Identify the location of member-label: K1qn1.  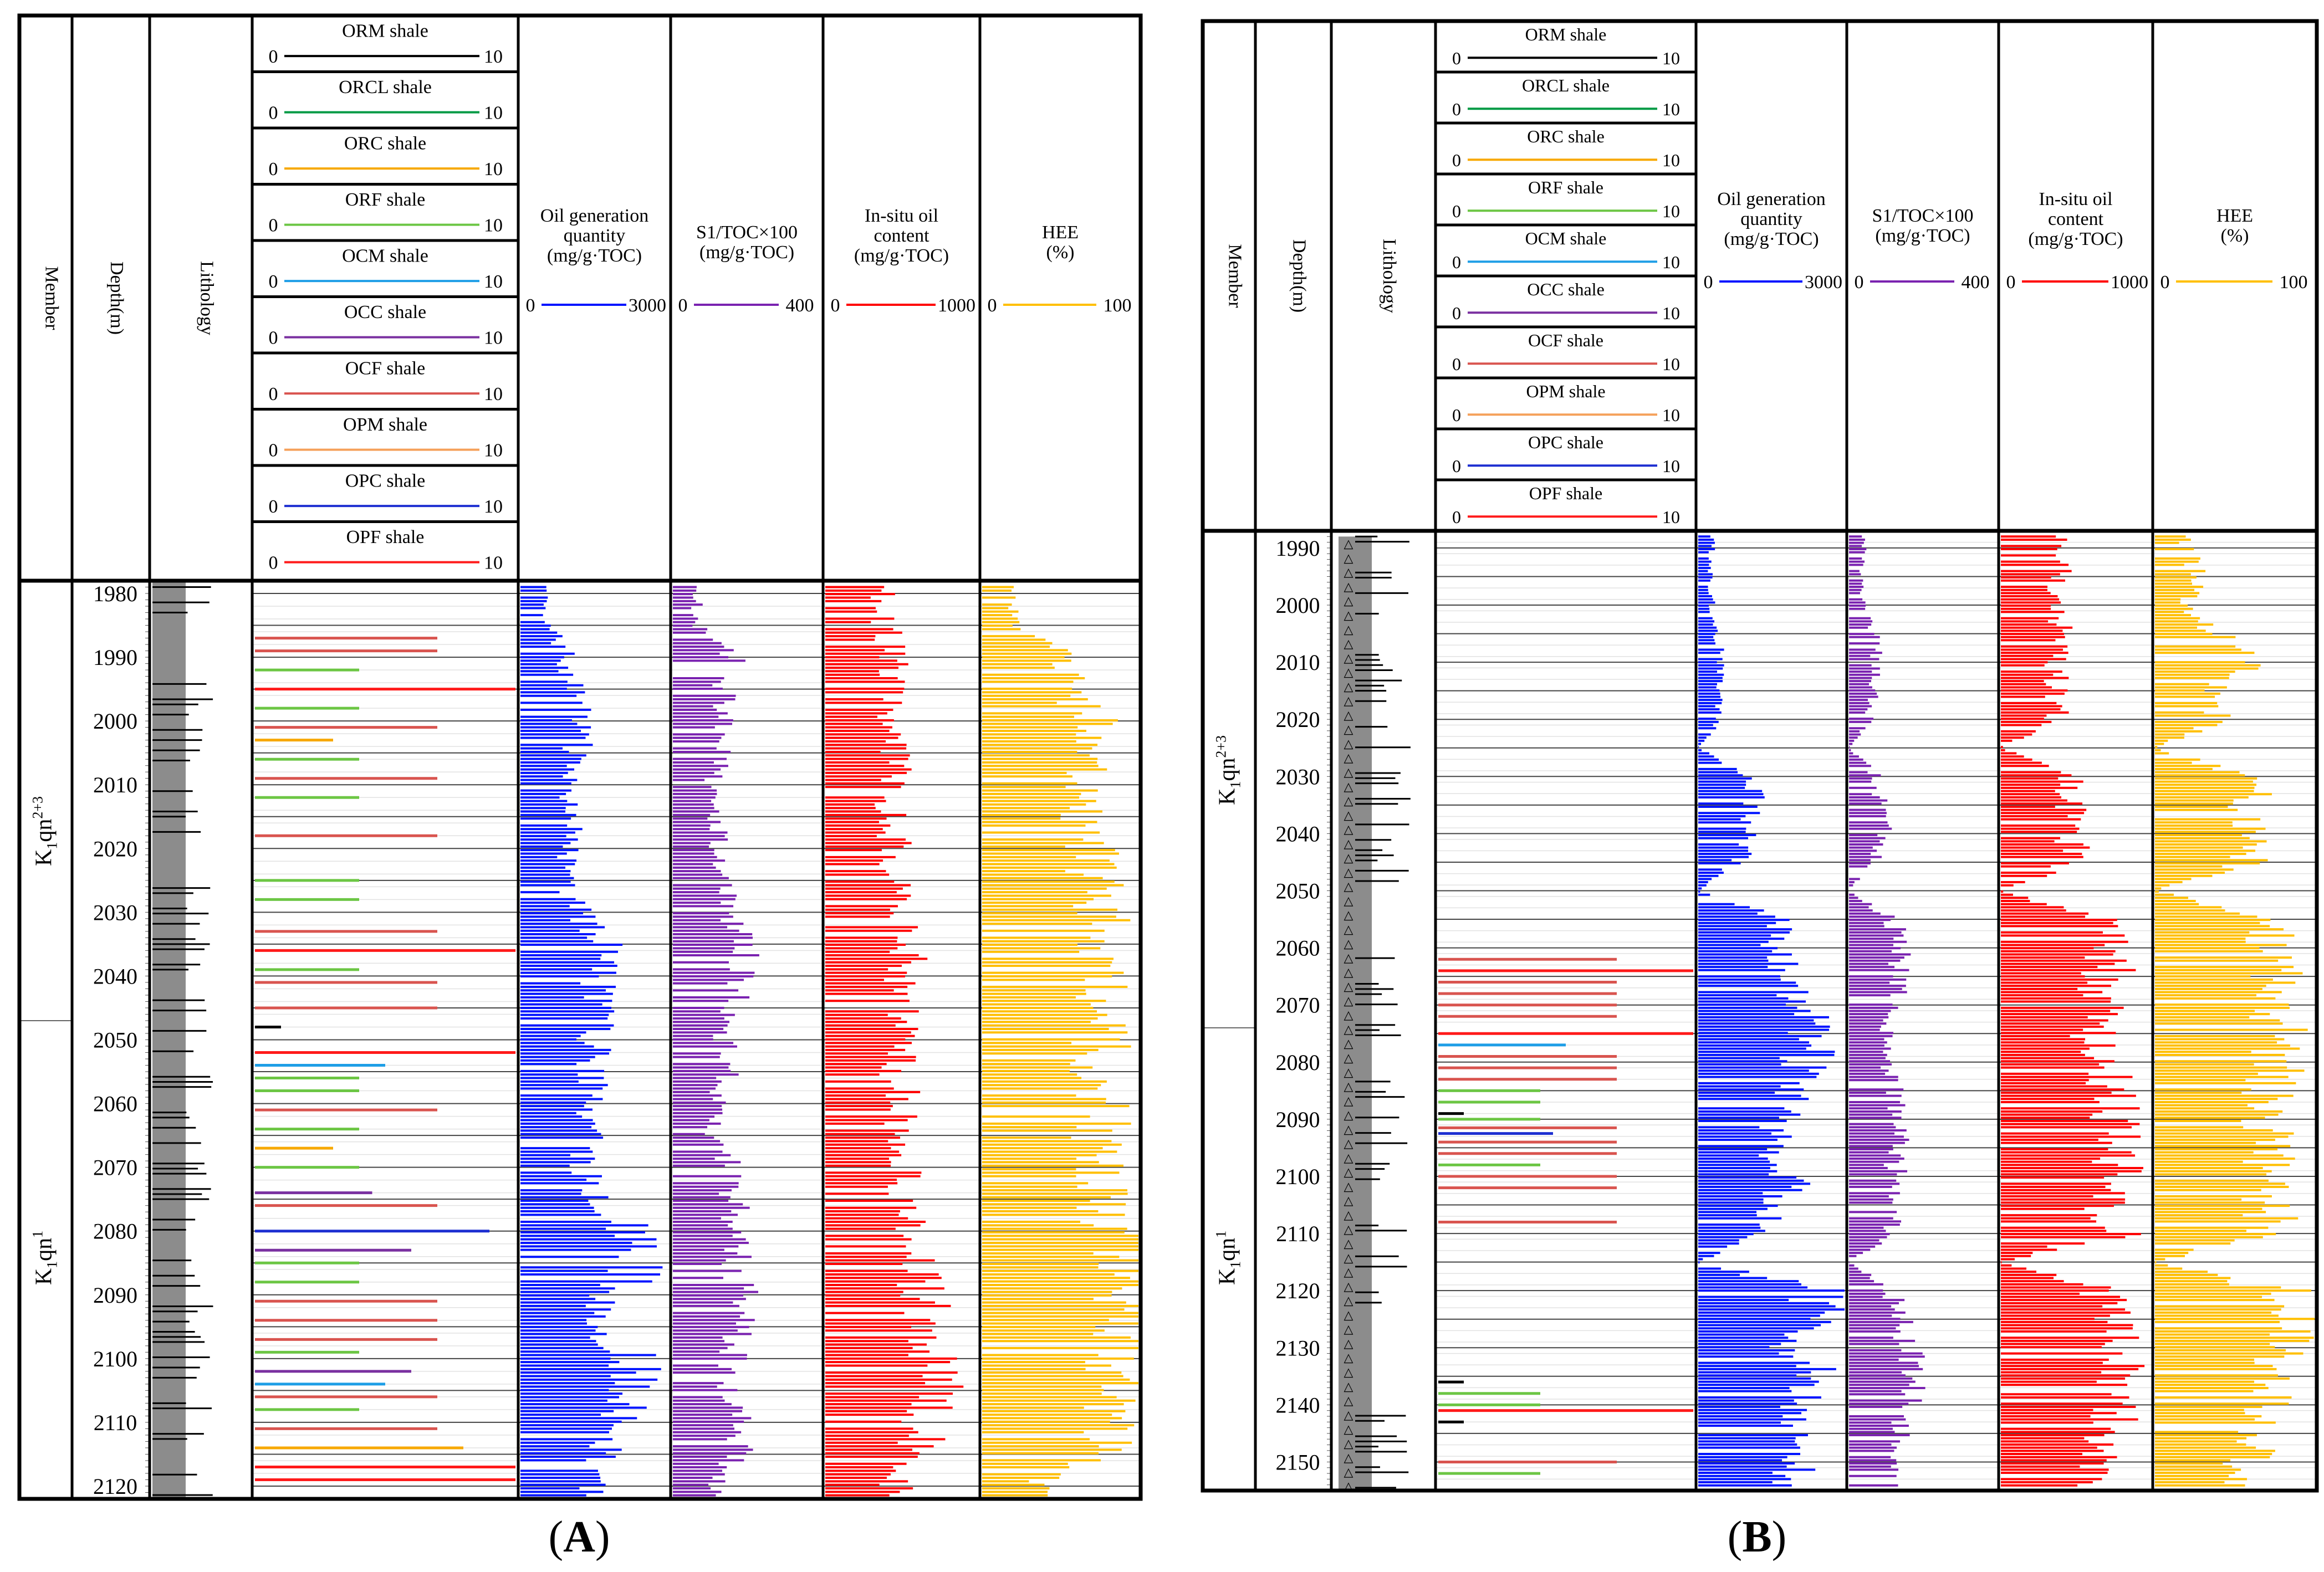
(45, 1258).